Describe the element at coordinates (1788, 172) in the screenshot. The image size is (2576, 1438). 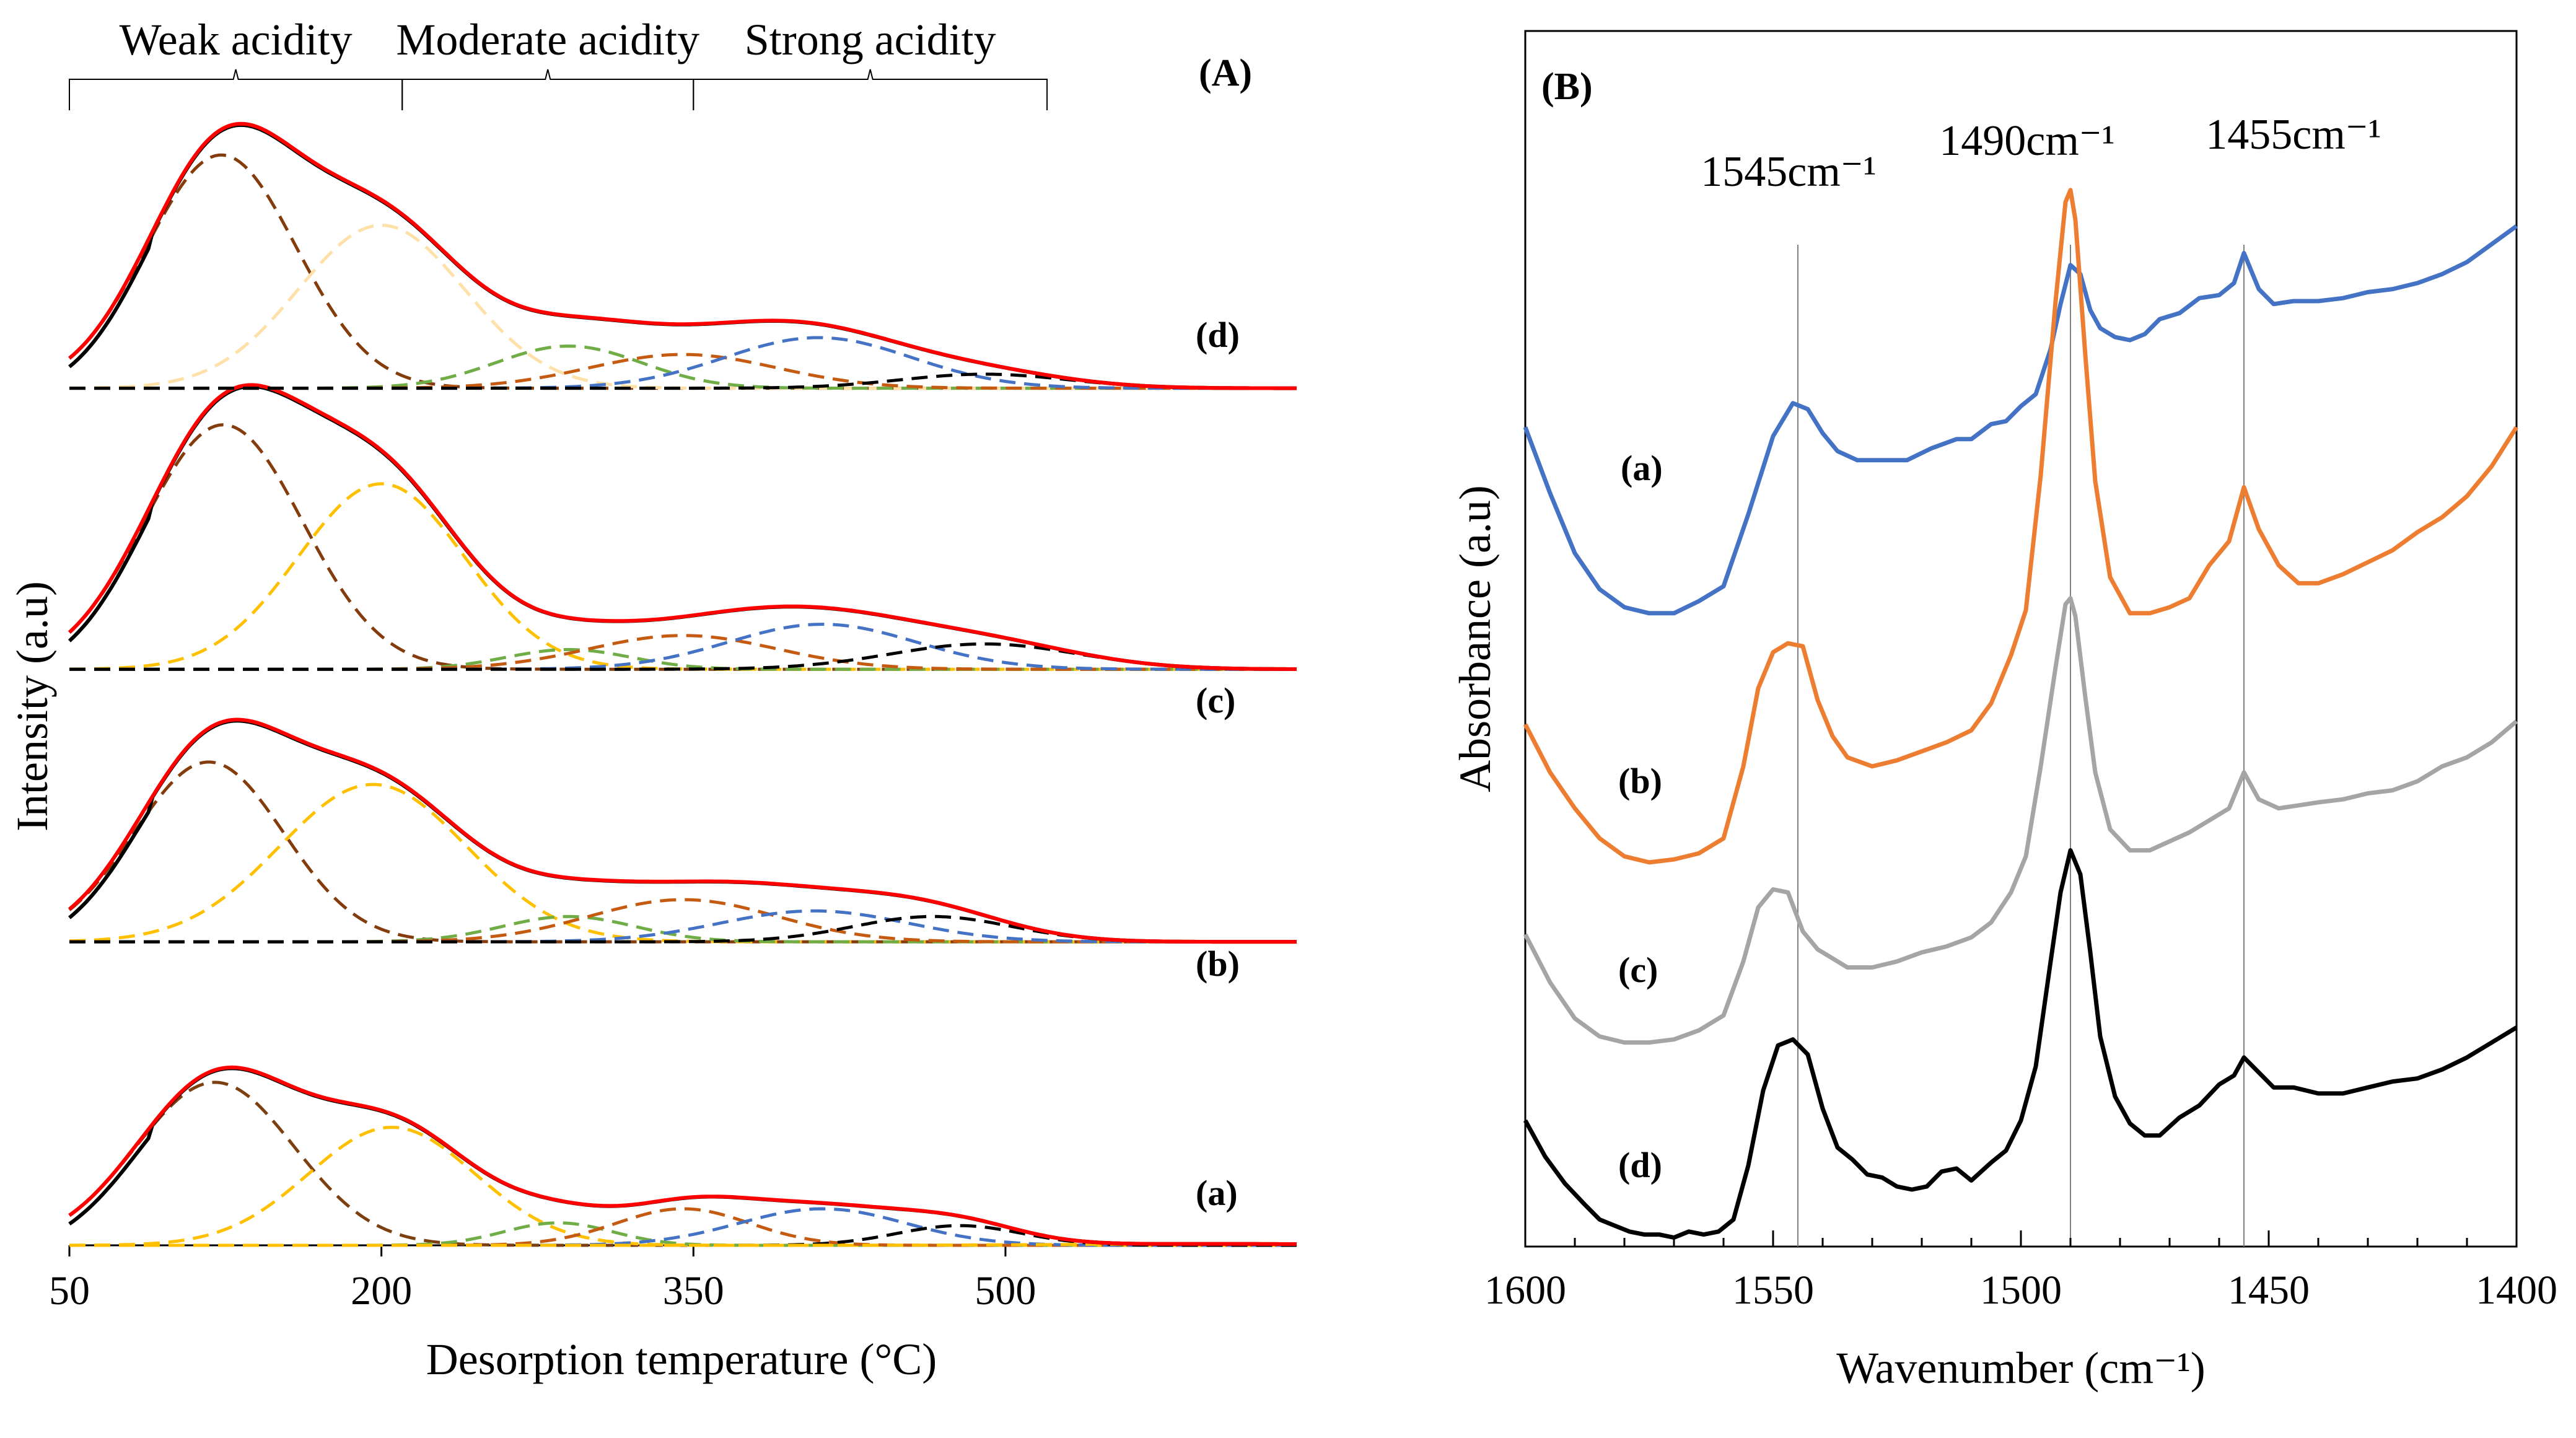
I see `band-label: 1545cm⁻¹` at that location.